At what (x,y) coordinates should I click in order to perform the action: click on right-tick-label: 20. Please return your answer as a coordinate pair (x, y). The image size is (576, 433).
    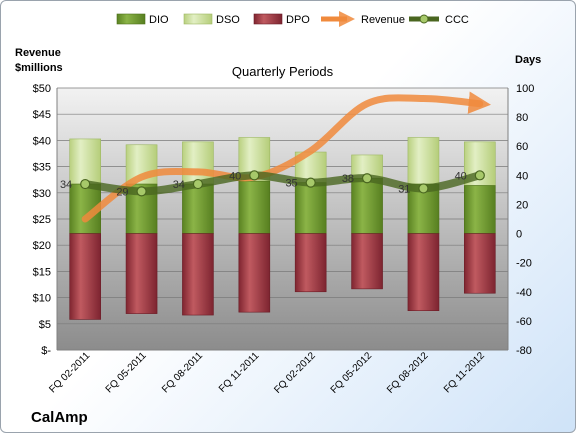
    Looking at the image, I should click on (522, 205).